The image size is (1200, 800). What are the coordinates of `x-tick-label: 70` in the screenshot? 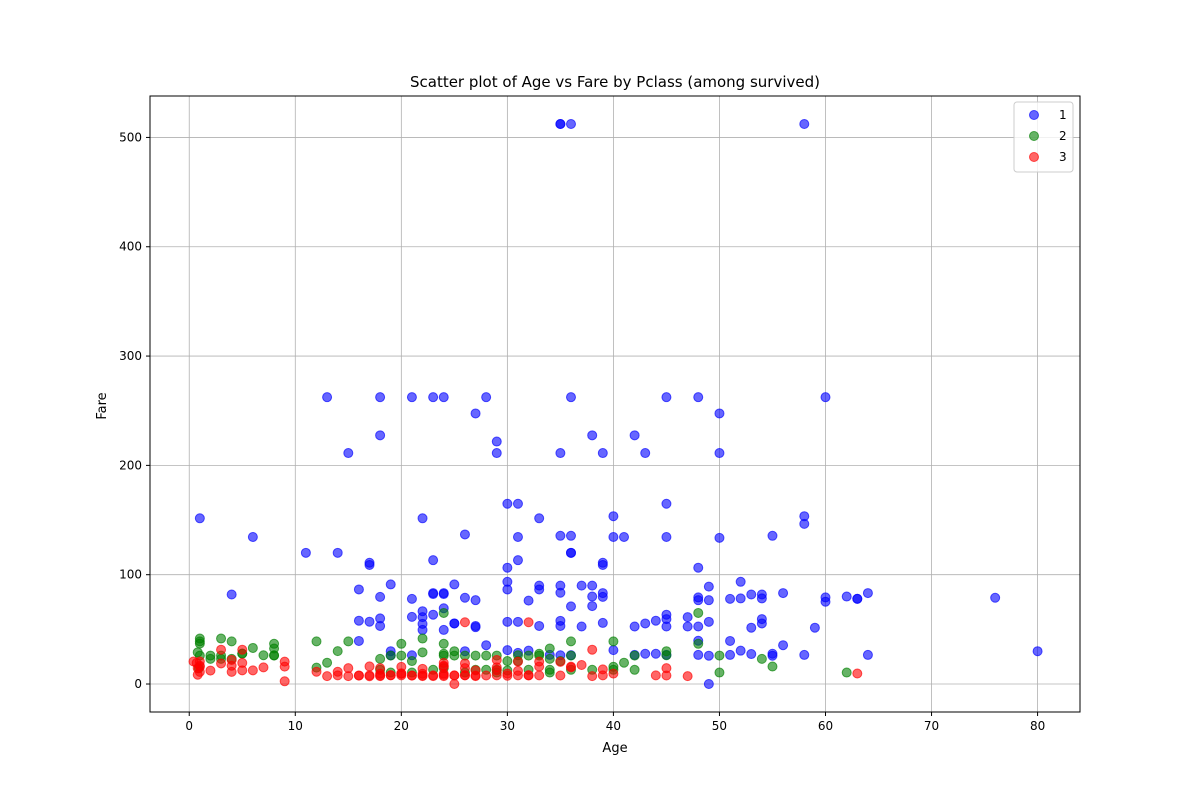 It's located at (931, 726).